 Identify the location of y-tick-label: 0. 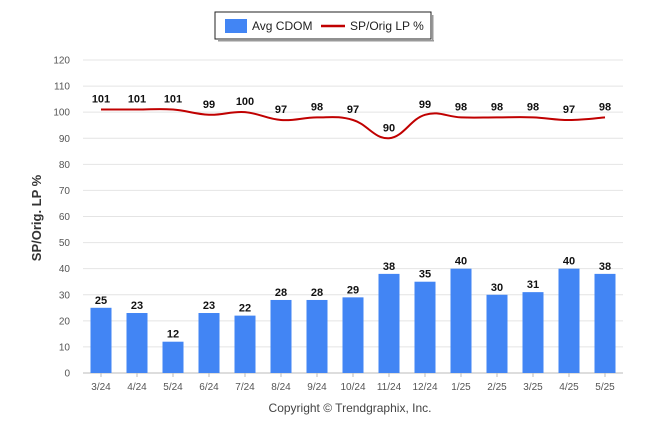
(67, 374).